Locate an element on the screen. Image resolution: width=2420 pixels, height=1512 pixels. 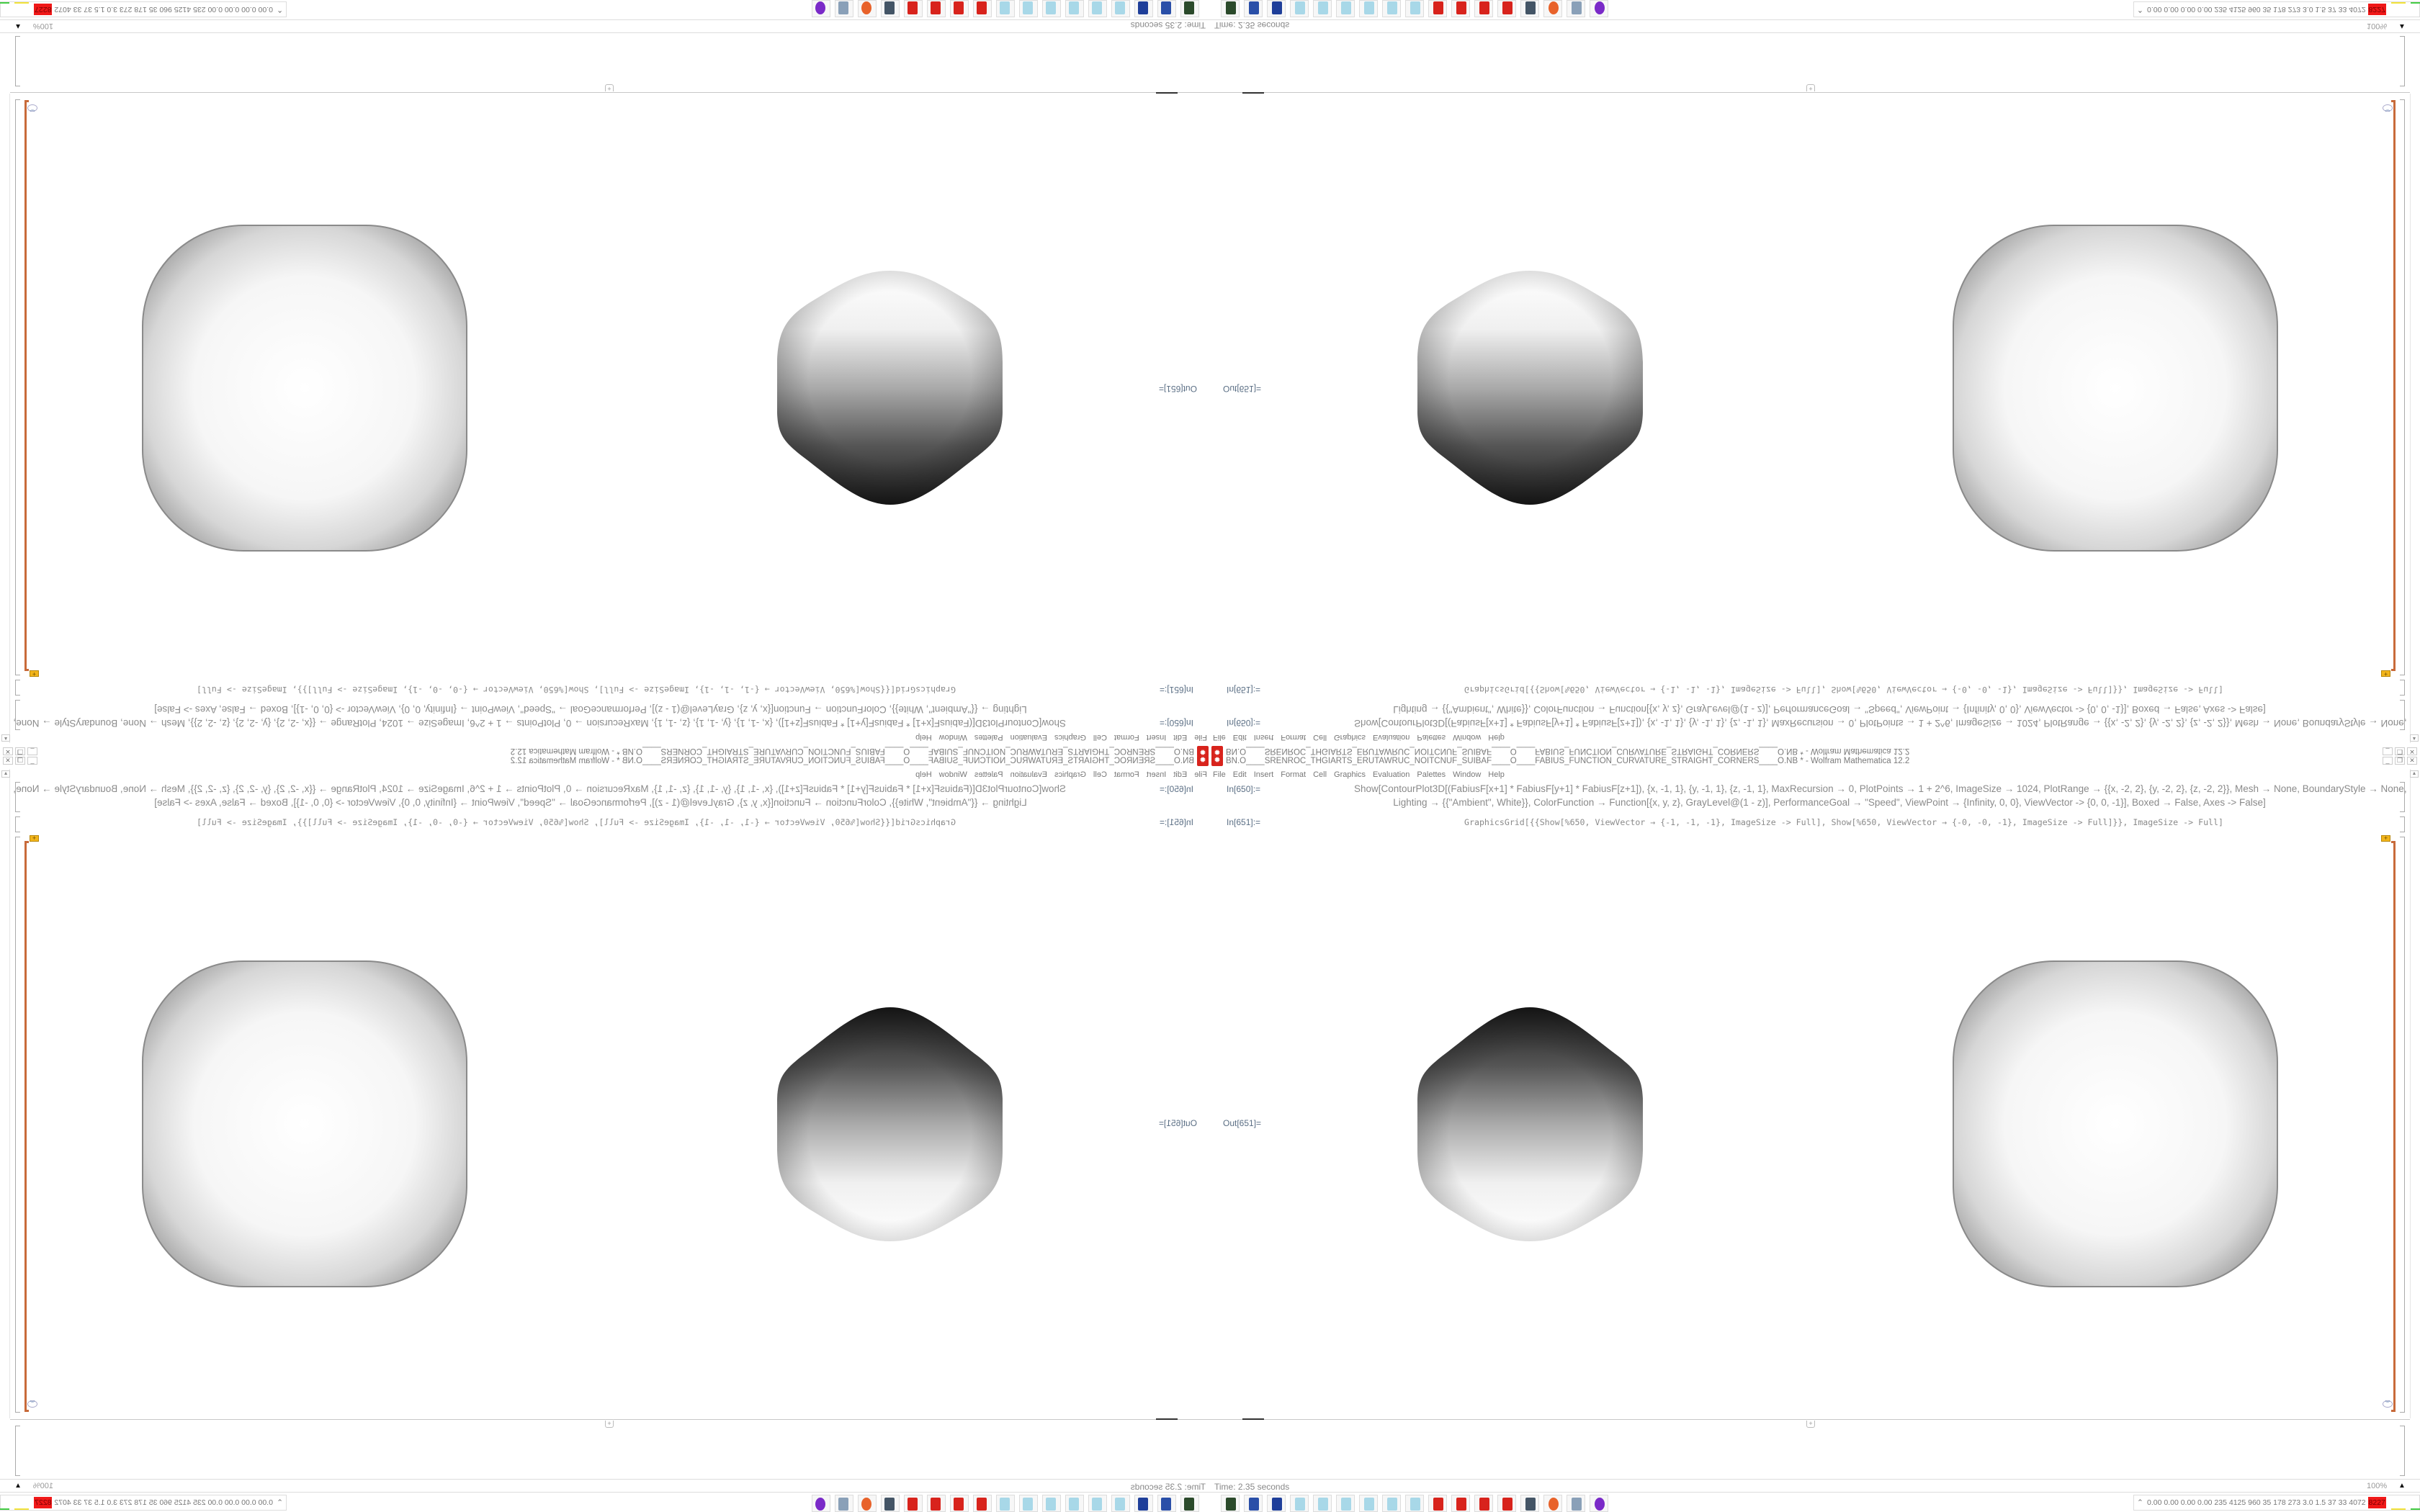
insert-cell-plus-button: + is located at coordinates (1811, 88).